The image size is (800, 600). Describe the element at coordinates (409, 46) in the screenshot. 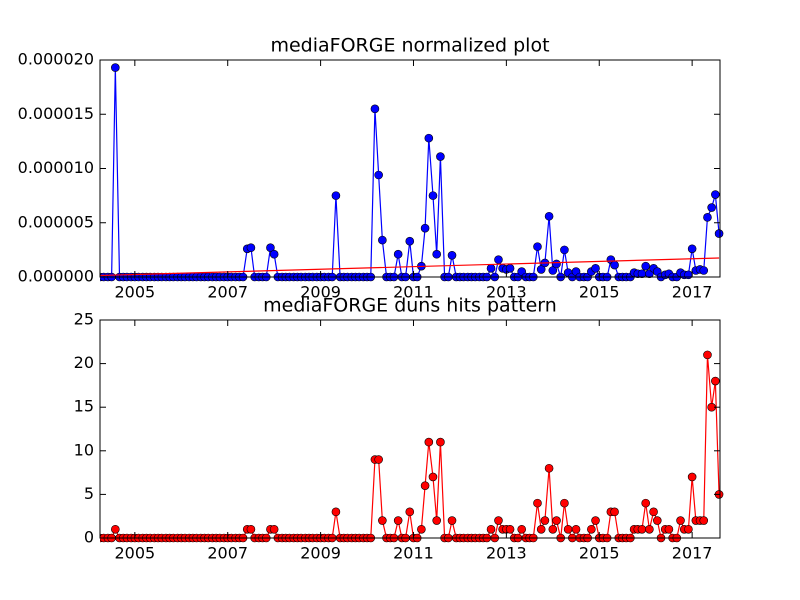

I see `chart-title: mediaFORGE normalized plot` at that location.